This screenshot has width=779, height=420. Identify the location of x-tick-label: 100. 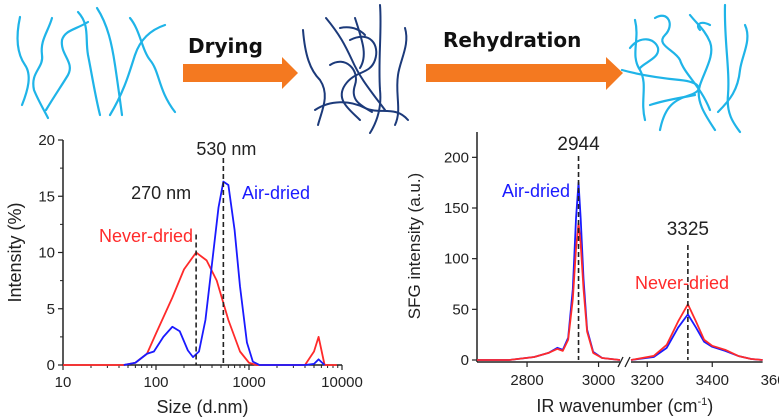
(155, 382).